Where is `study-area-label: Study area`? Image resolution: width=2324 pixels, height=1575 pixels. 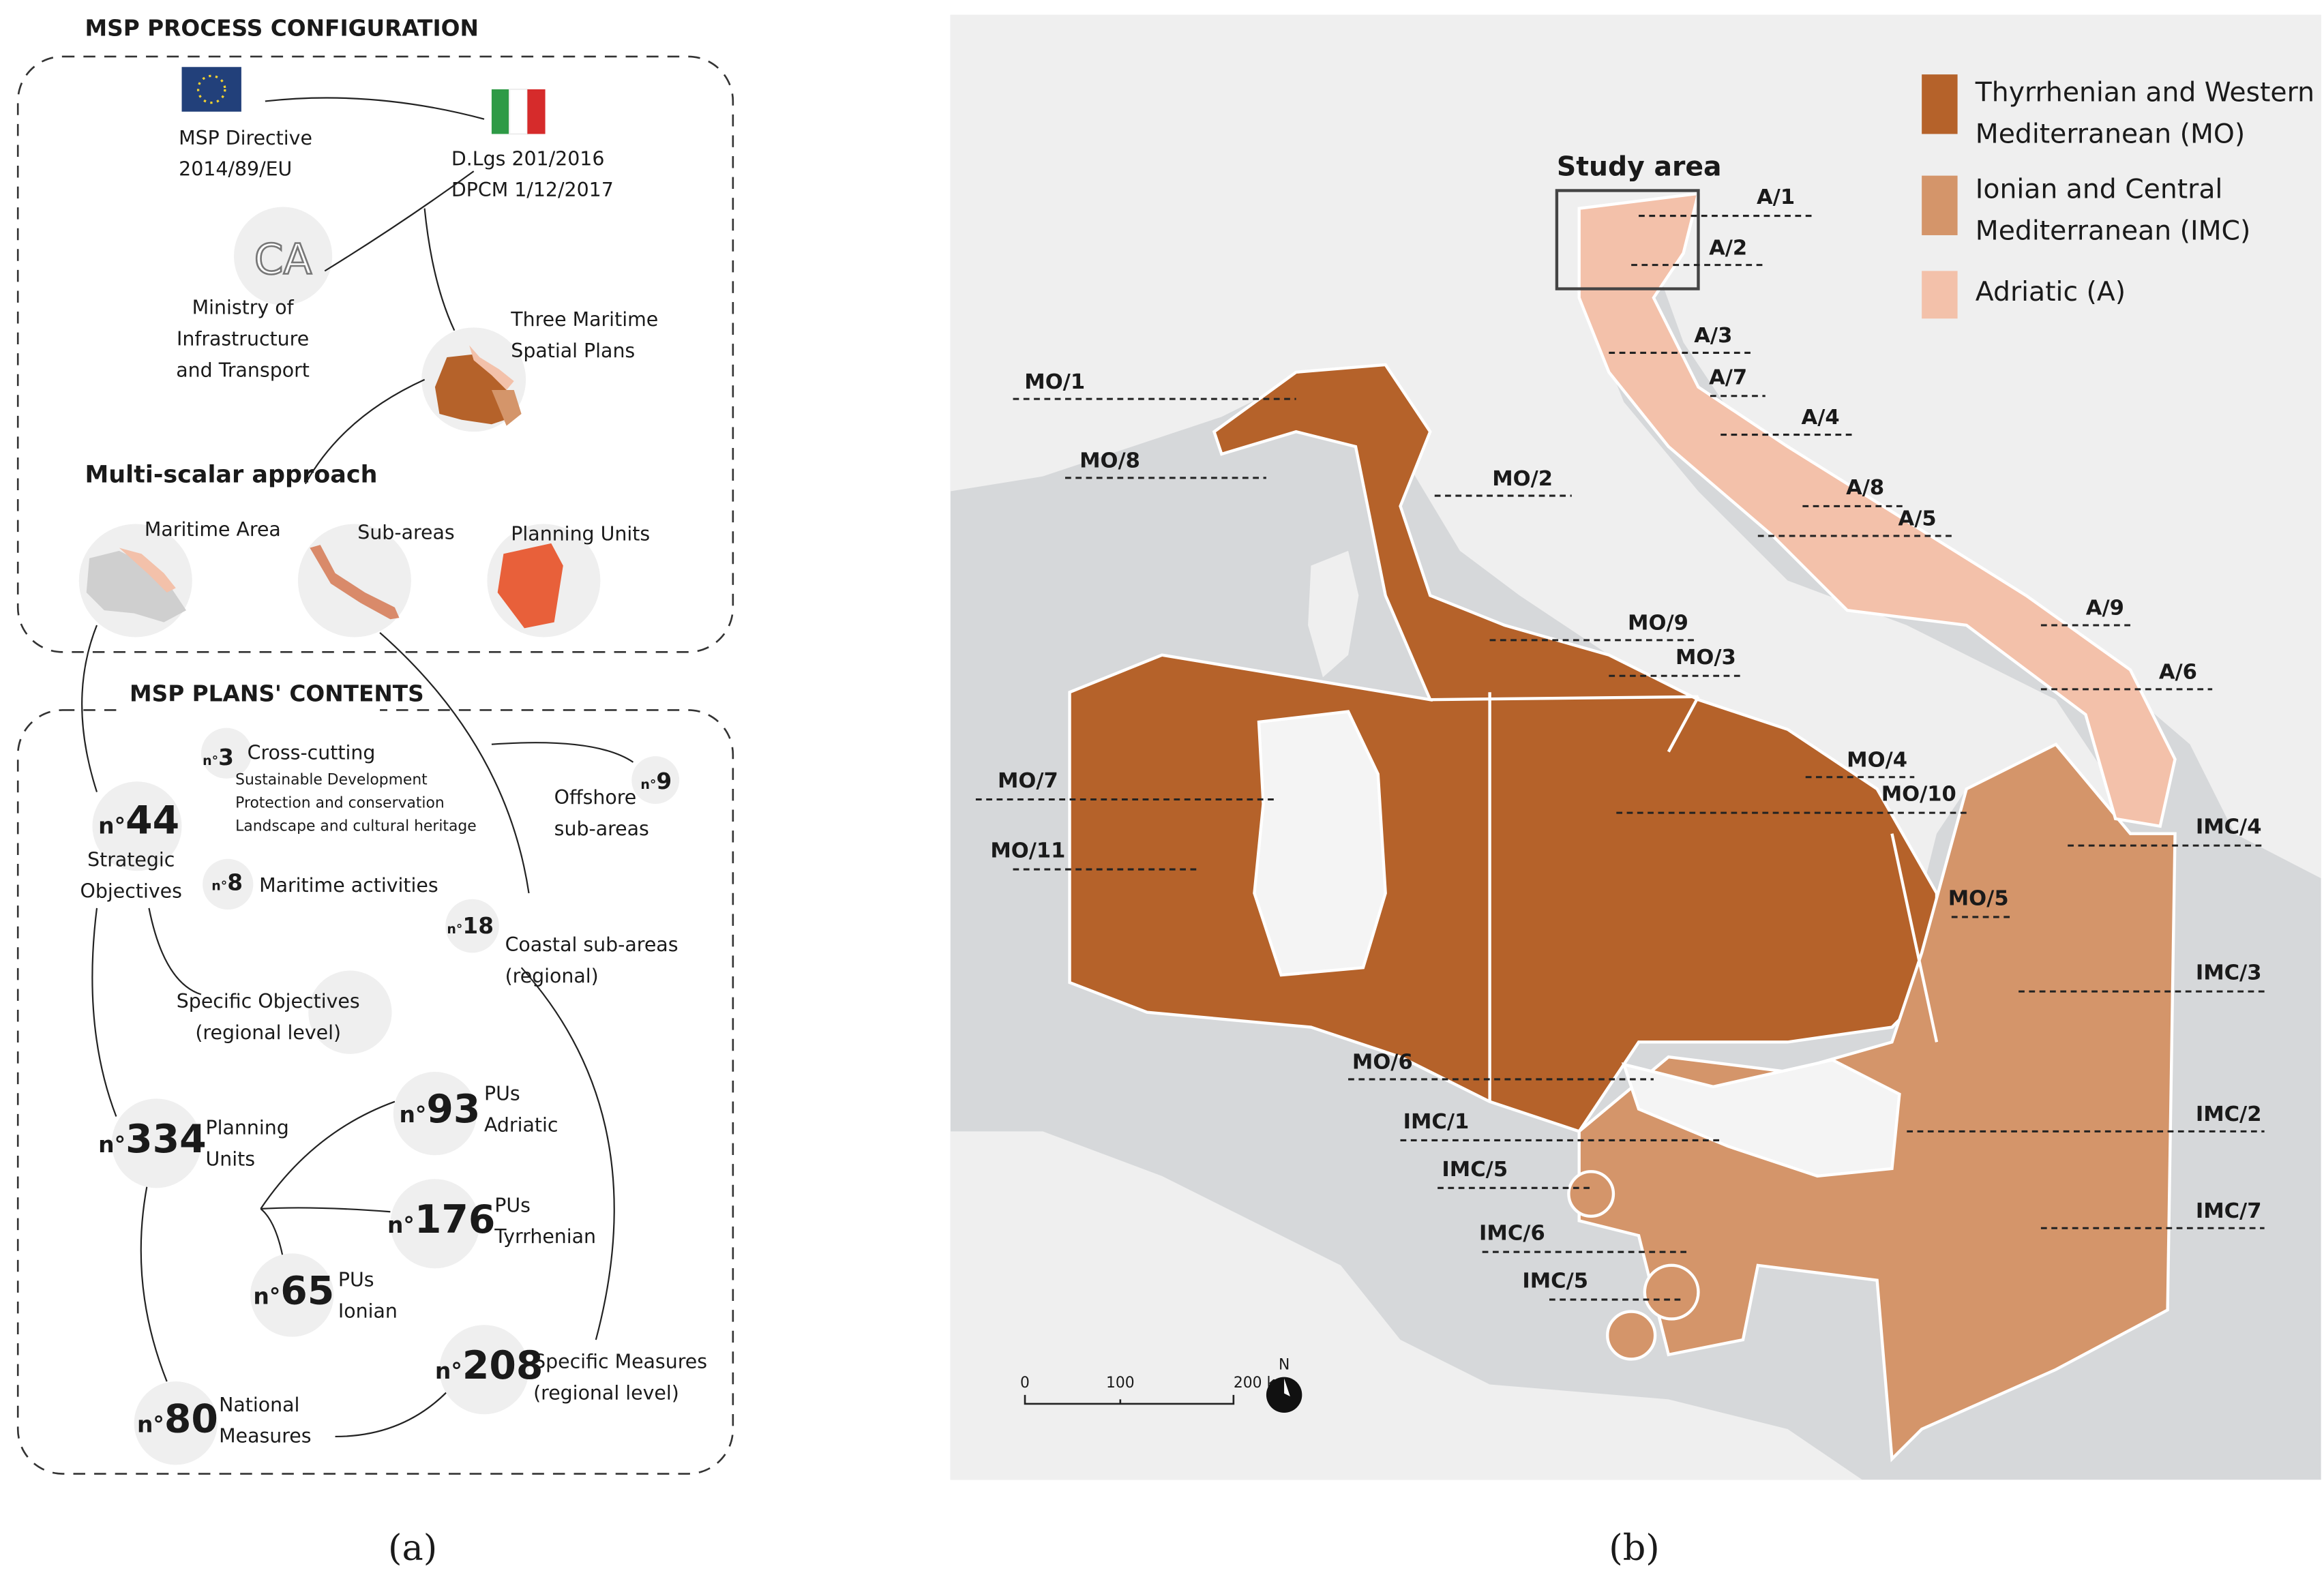
study-area-label: Study area is located at coordinates (1639, 167).